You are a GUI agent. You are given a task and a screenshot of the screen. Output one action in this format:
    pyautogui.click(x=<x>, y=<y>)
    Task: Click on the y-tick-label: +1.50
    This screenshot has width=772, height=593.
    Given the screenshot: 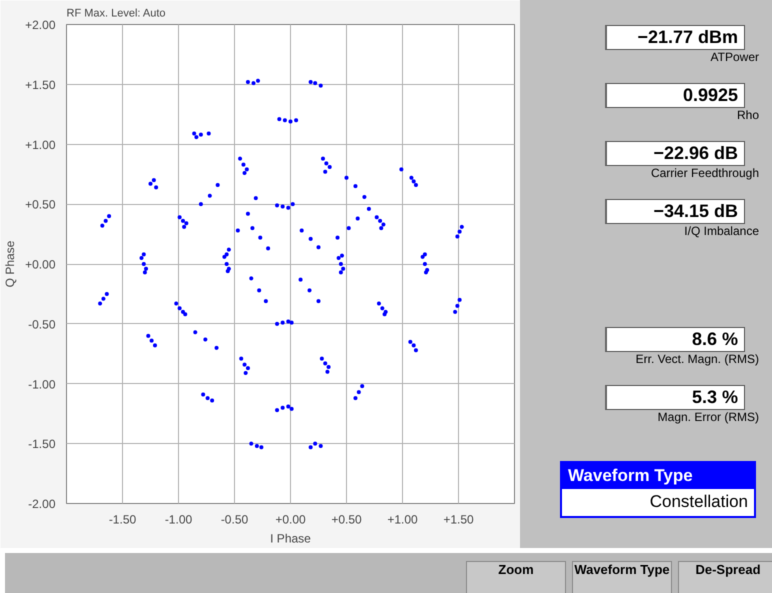 What is the action you would take?
    pyautogui.click(x=40, y=85)
    